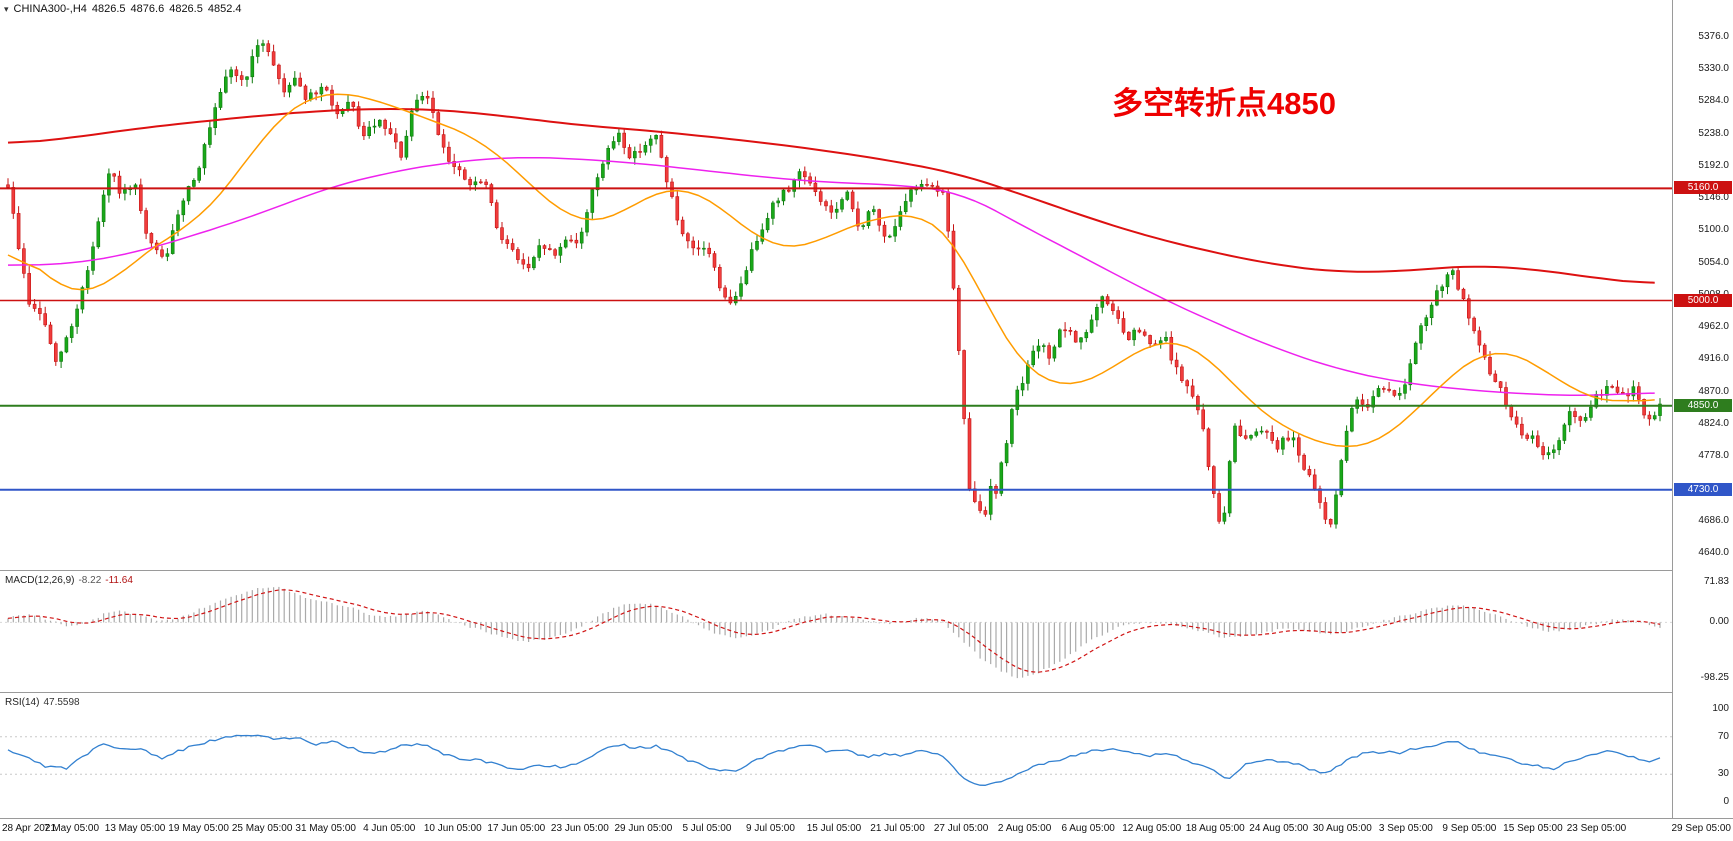 The height and width of the screenshot is (841, 1733). What do you see at coordinates (1224, 103) in the screenshot?
I see `chart-annotation-text: 多空转折点4850` at bounding box center [1224, 103].